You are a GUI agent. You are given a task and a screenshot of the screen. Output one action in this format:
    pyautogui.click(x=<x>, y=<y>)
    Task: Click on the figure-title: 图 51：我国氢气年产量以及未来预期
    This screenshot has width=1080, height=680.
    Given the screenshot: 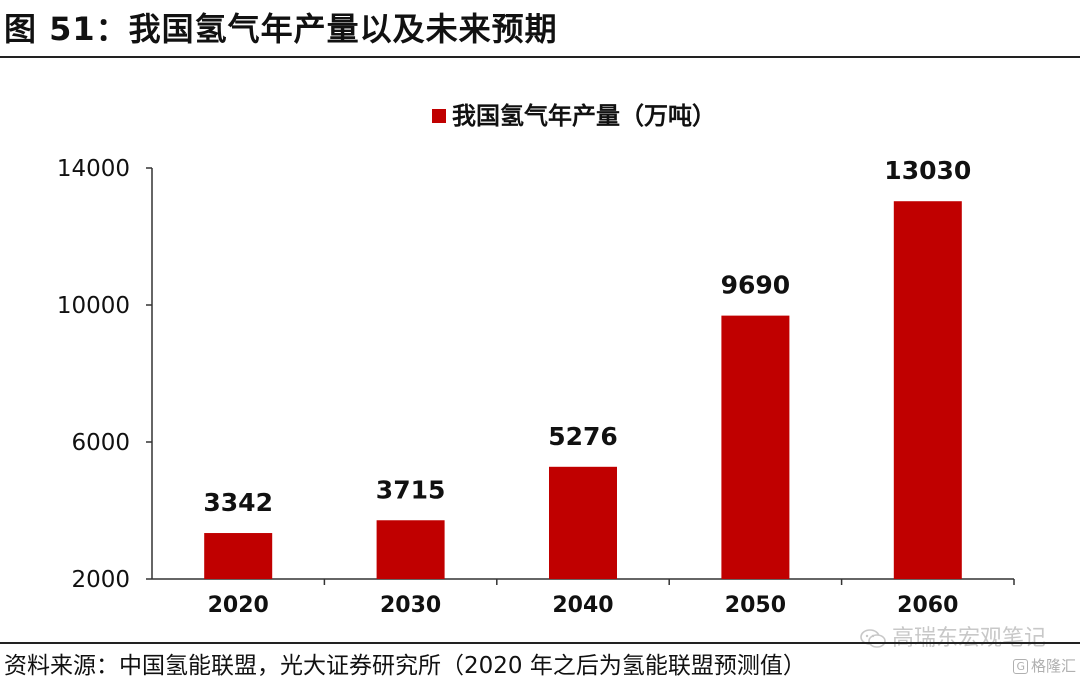 What is the action you would take?
    pyautogui.click(x=281, y=29)
    